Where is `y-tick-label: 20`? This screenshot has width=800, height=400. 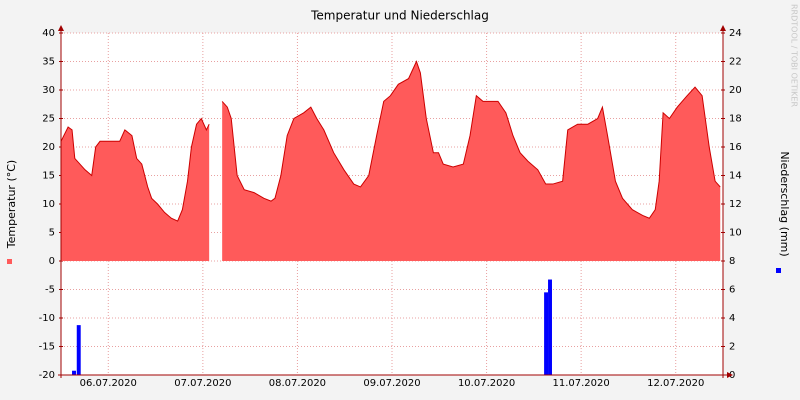
y-tick-label: 20 is located at coordinates (48, 147).